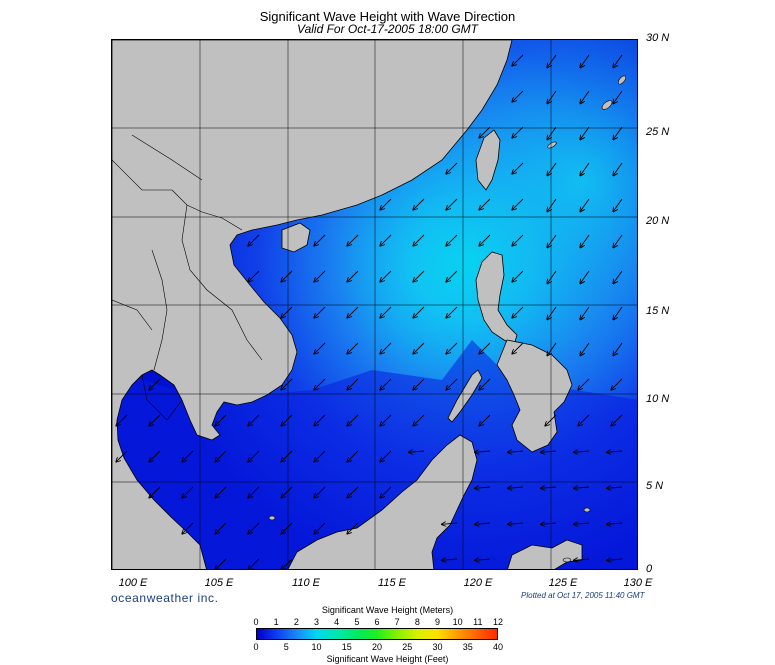  I want to click on lat-label-10n: 10 N, so click(658, 399).